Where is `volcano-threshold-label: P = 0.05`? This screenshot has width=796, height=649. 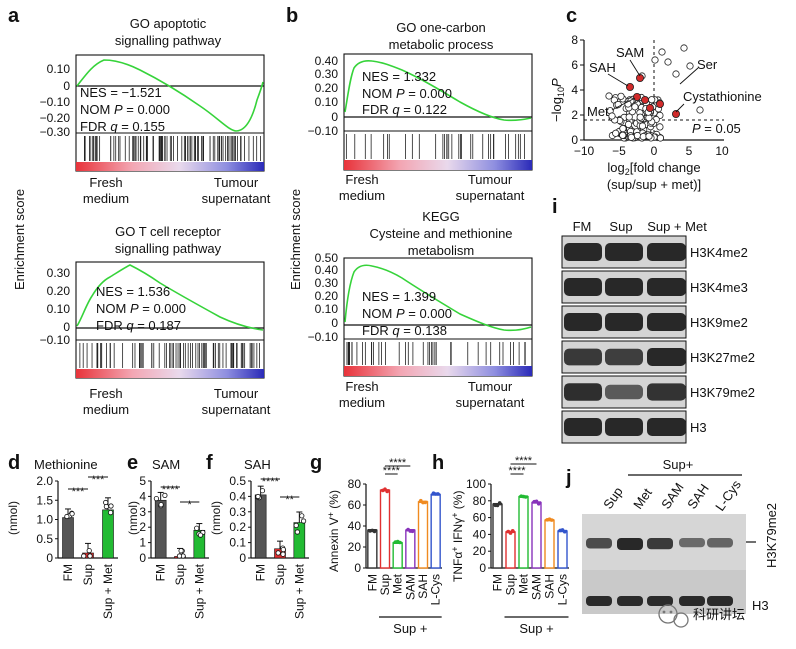 volcano-threshold-label: P = 0.05 is located at coordinates (716, 128).